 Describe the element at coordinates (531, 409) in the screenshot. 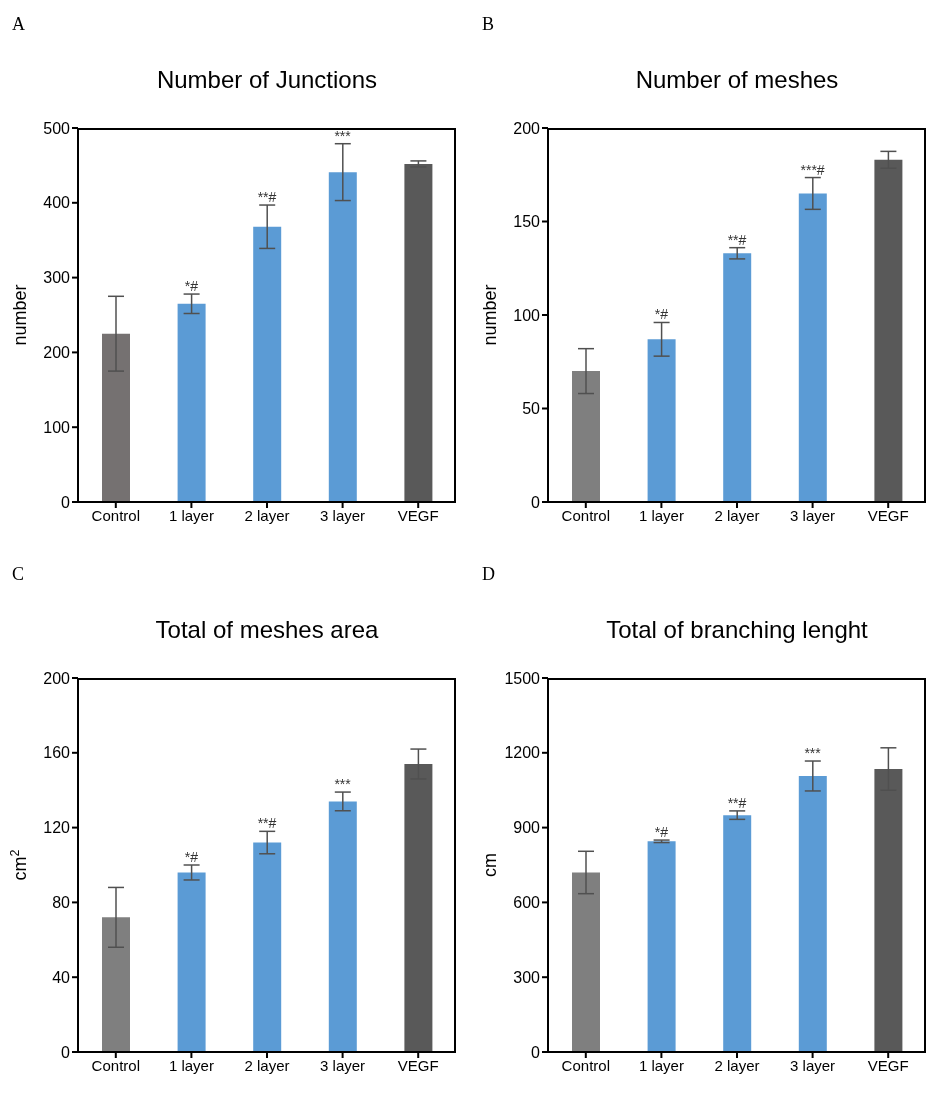

I see `y-tick-label: 50` at that location.